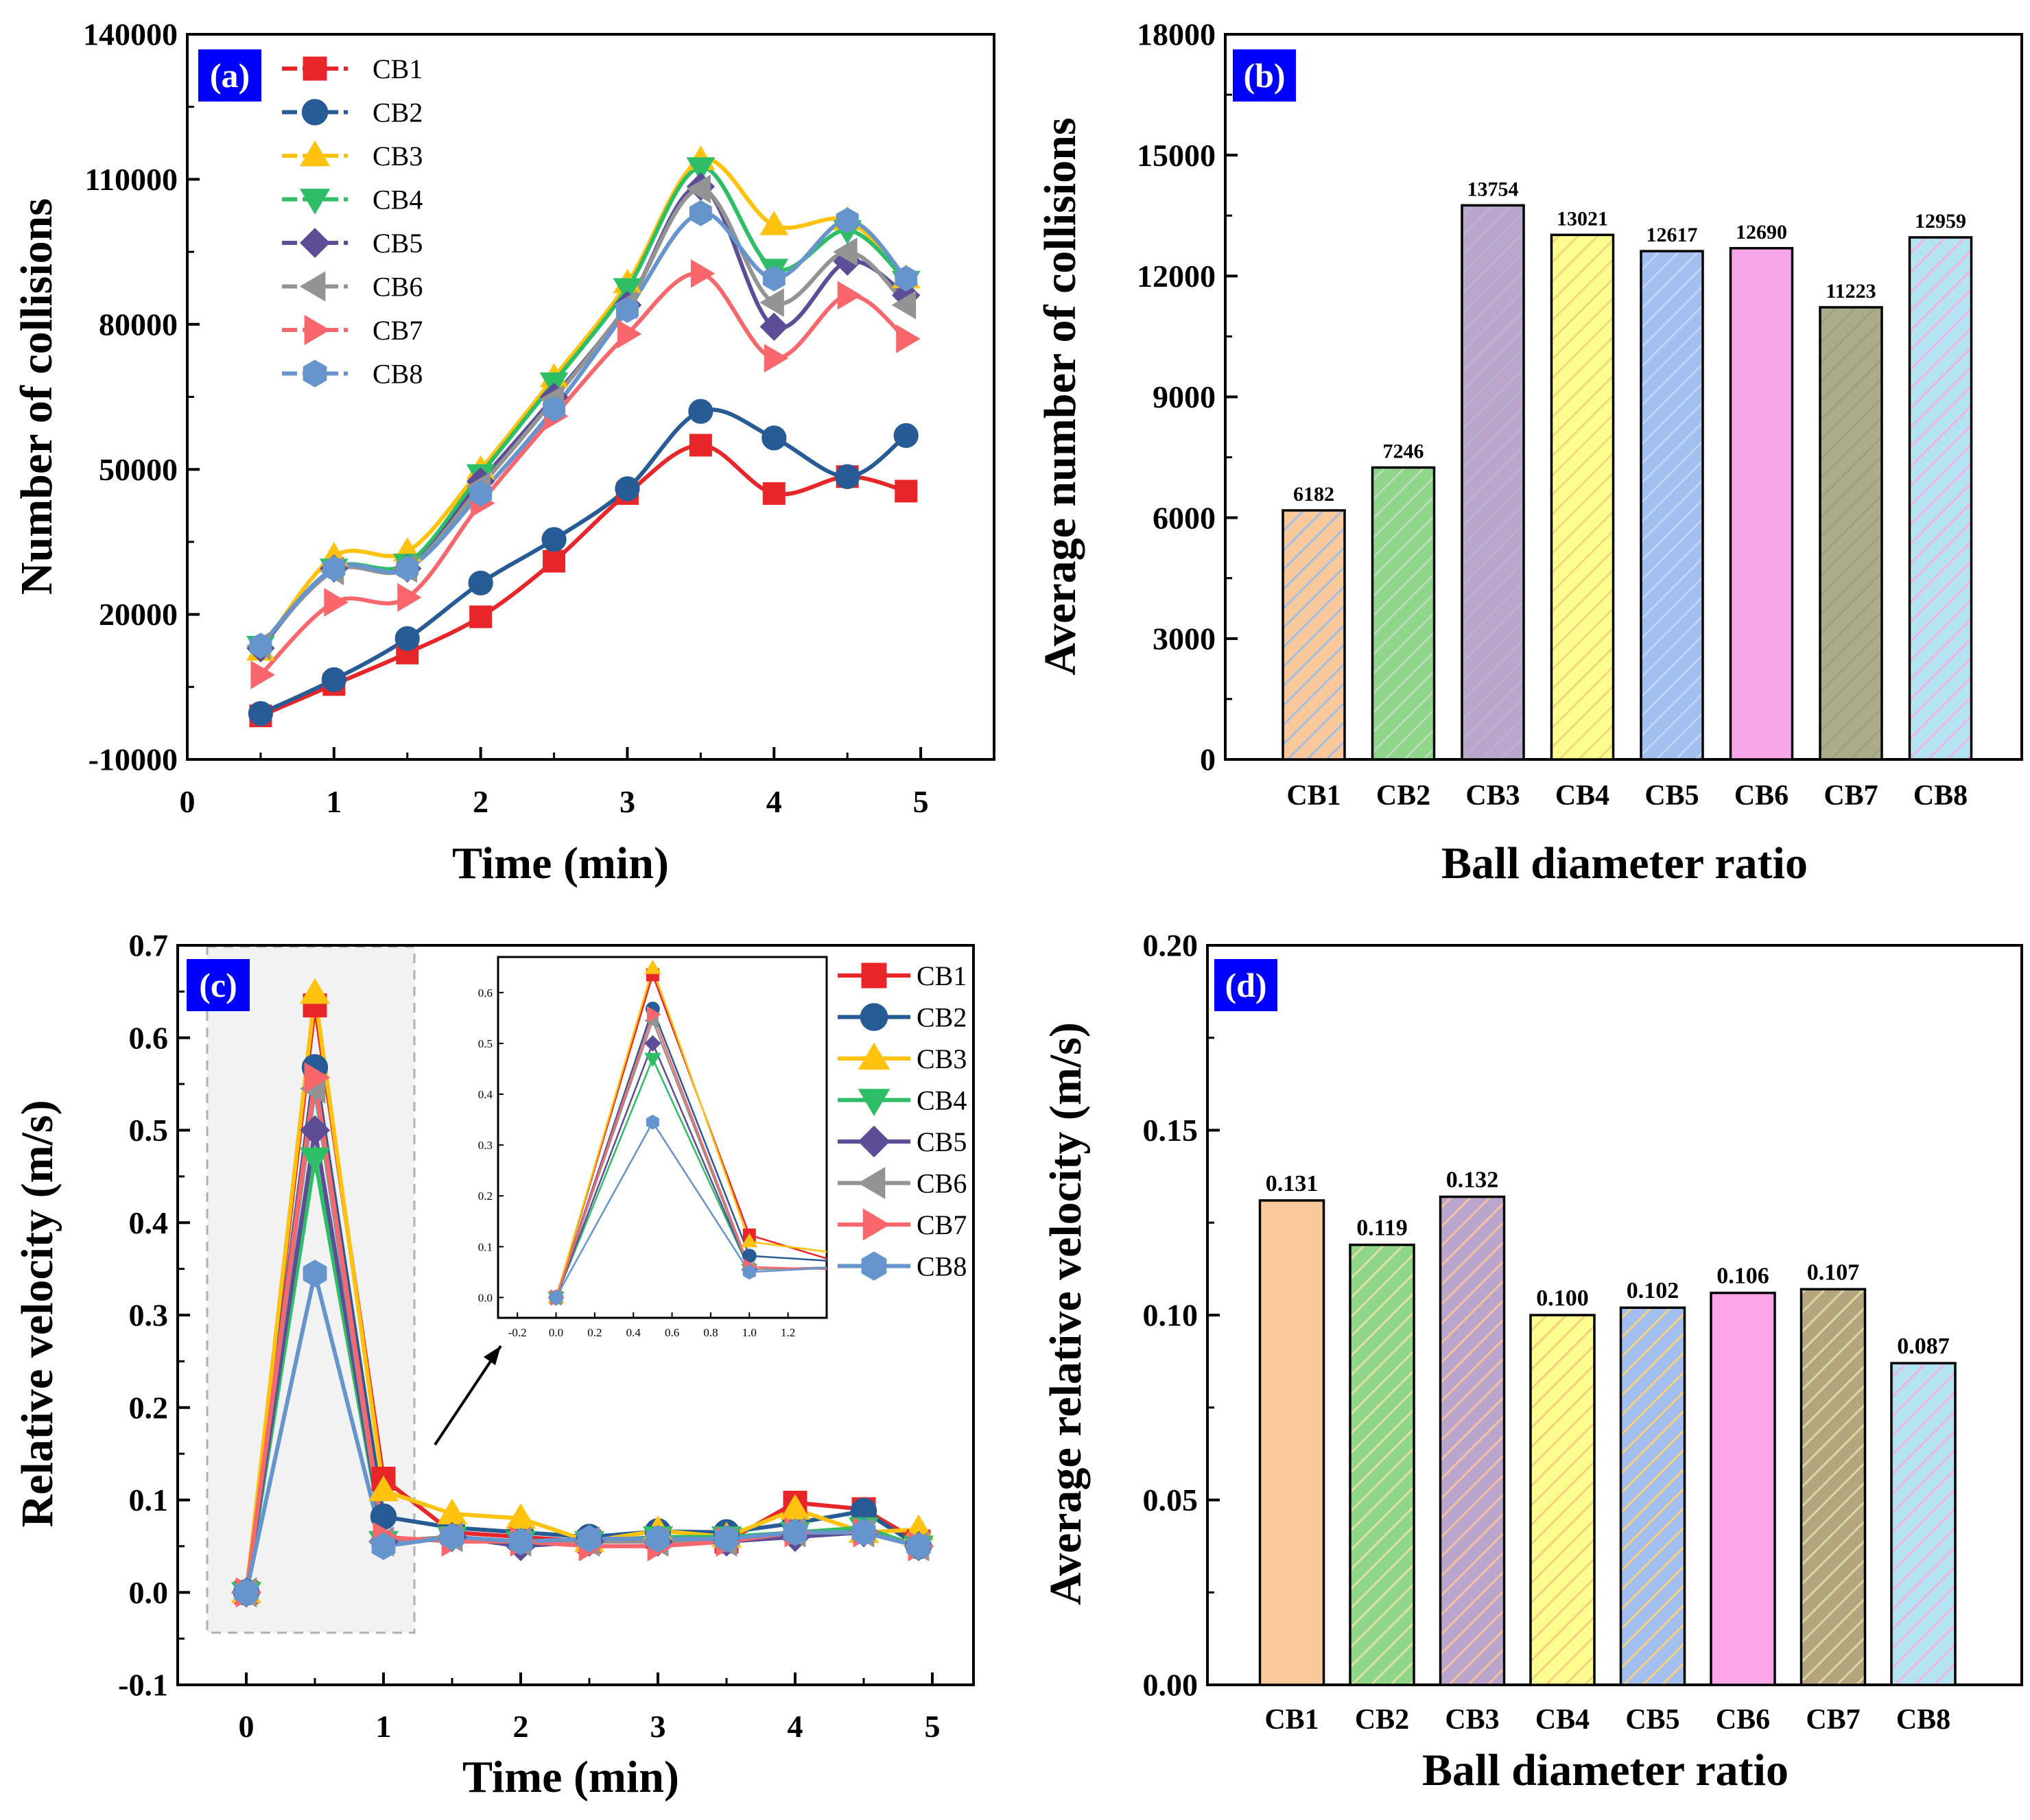 This screenshot has width=2030, height=1820. Describe the element at coordinates (1941, 498) in the screenshot. I see `bar-cb8` at that location.